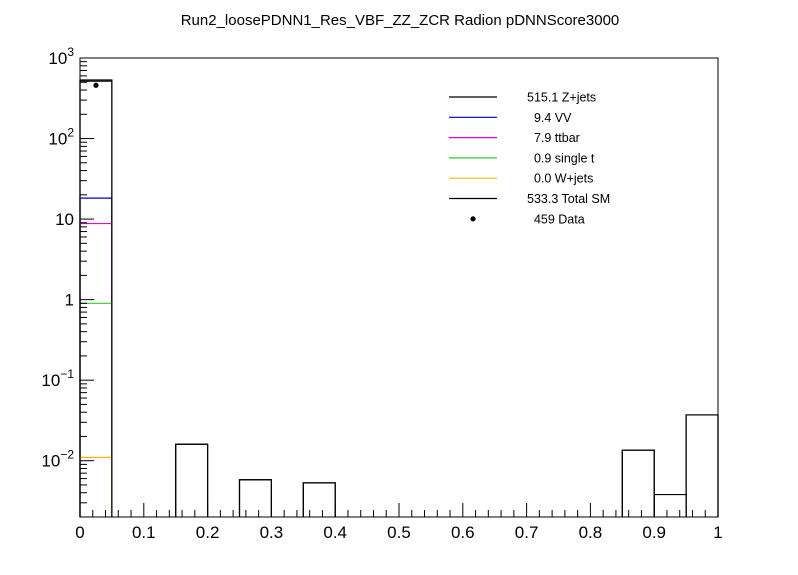  I want to click on legend-label: 9.4 VV, so click(549, 118).